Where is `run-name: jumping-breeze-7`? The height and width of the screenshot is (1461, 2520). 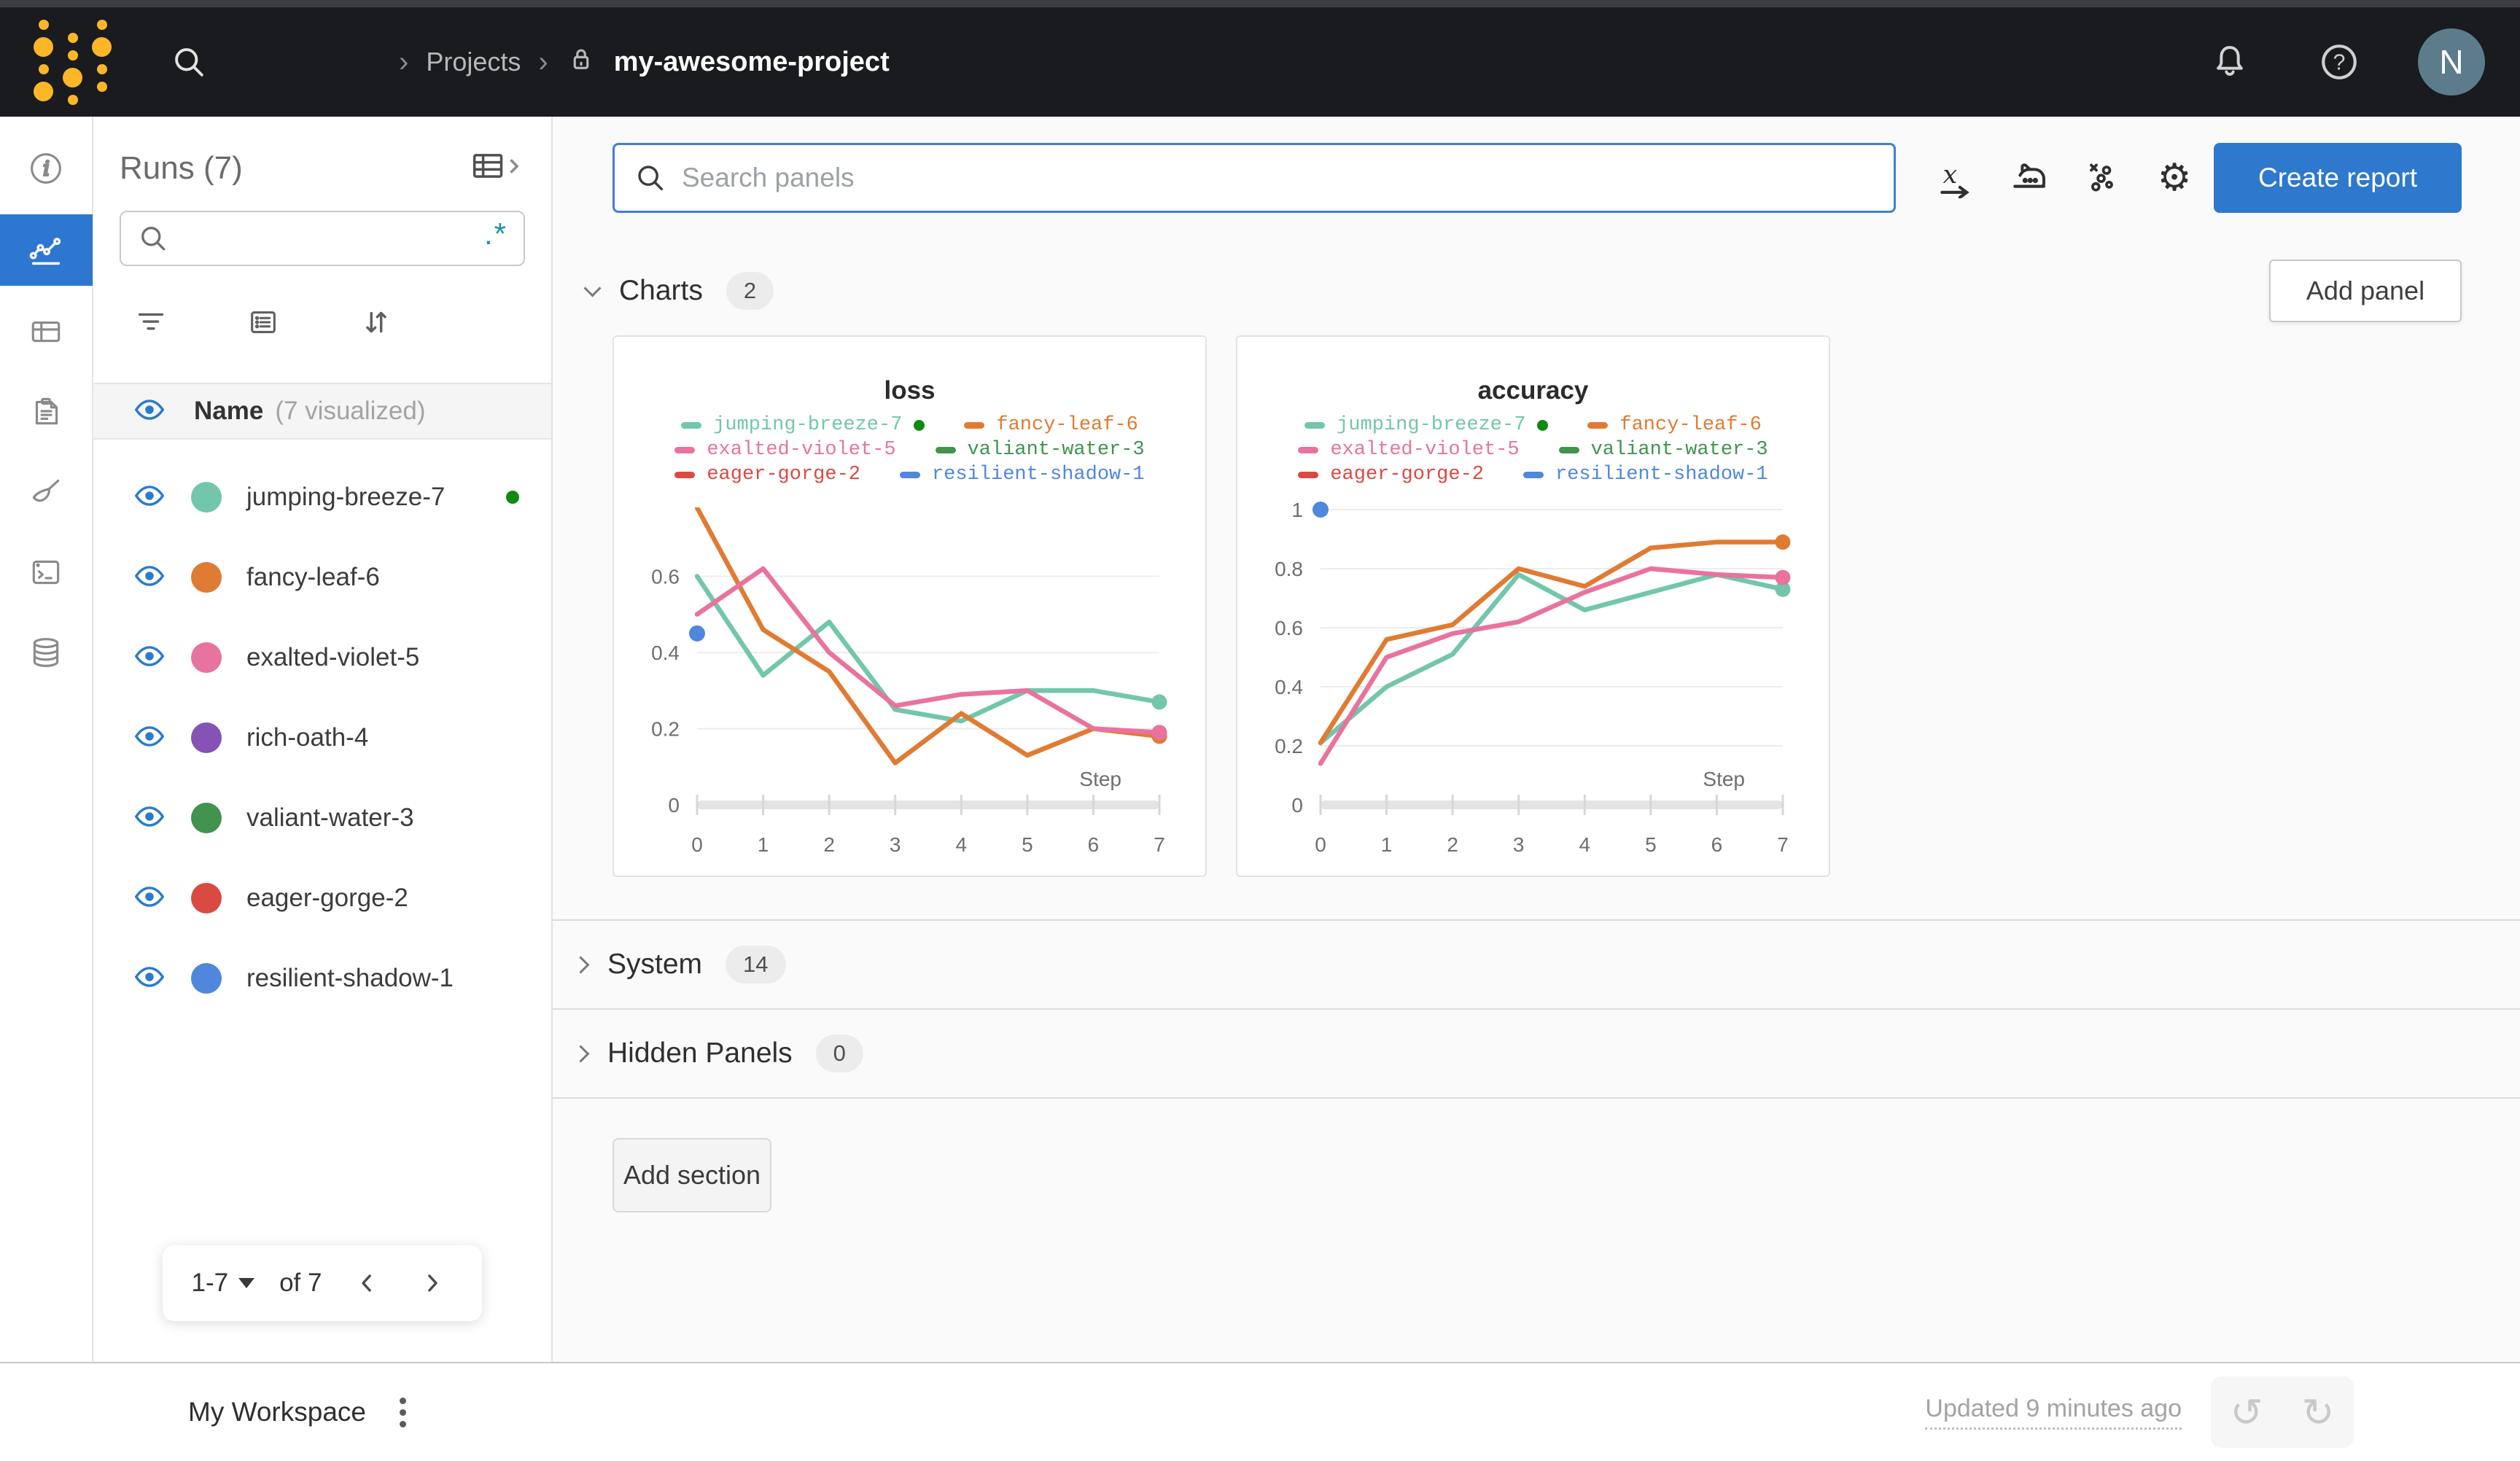 run-name: jumping-breeze-7 is located at coordinates (346, 497).